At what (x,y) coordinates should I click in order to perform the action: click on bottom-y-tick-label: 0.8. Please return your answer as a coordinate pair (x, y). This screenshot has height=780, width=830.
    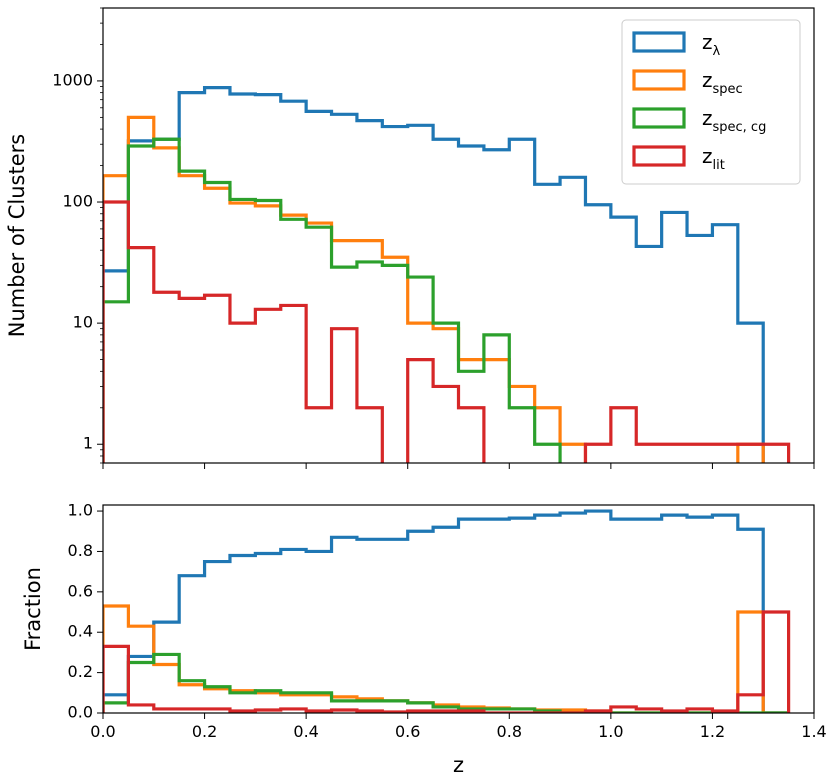
    Looking at the image, I should click on (80, 550).